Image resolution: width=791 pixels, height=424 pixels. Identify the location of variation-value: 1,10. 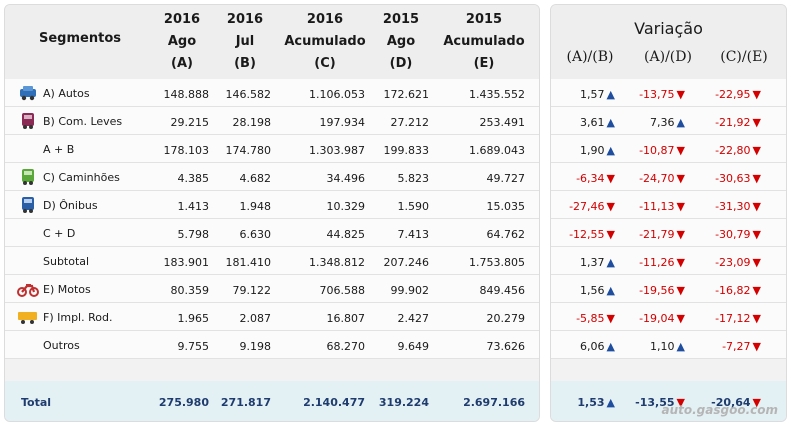
(662, 346).